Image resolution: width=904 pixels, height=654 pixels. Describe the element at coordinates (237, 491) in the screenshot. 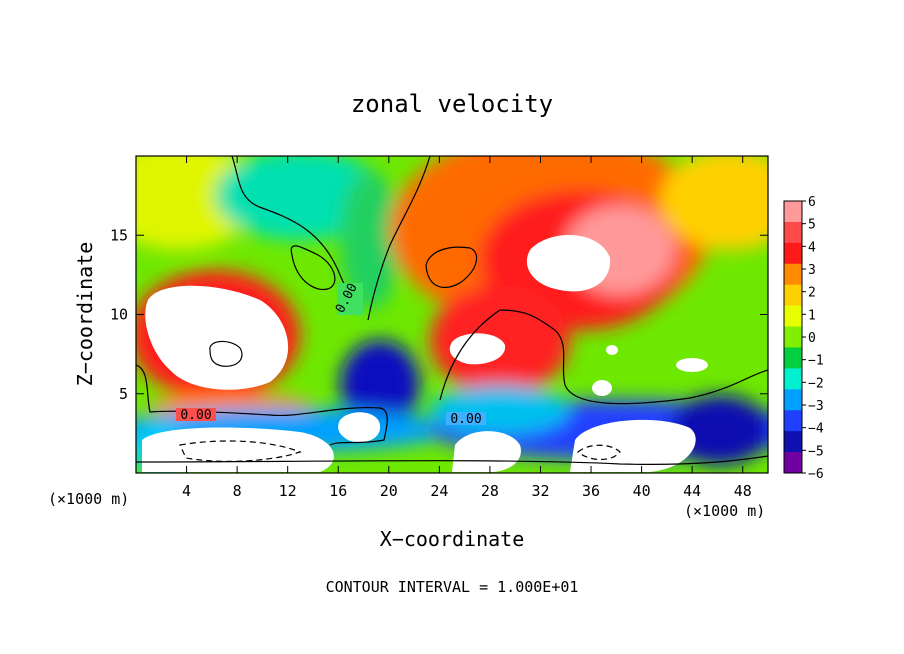

I see `x-tick-label: 8` at that location.